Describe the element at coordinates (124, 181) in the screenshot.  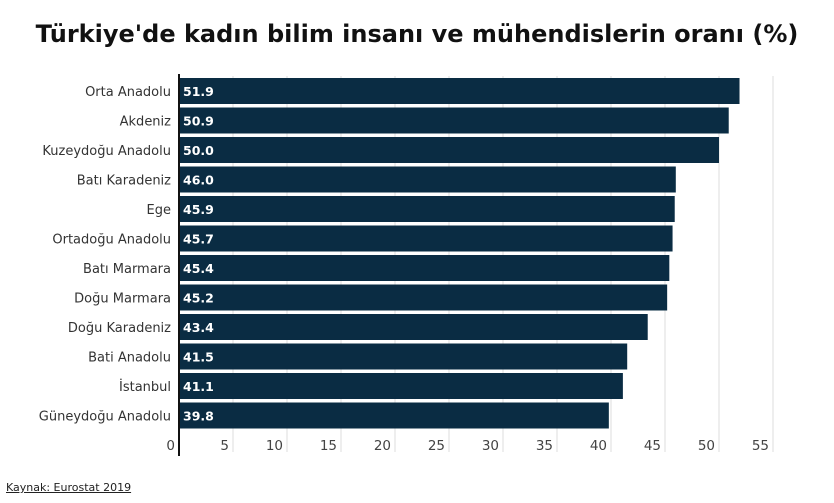
I see `category-label: Batı Karadeniz` at that location.